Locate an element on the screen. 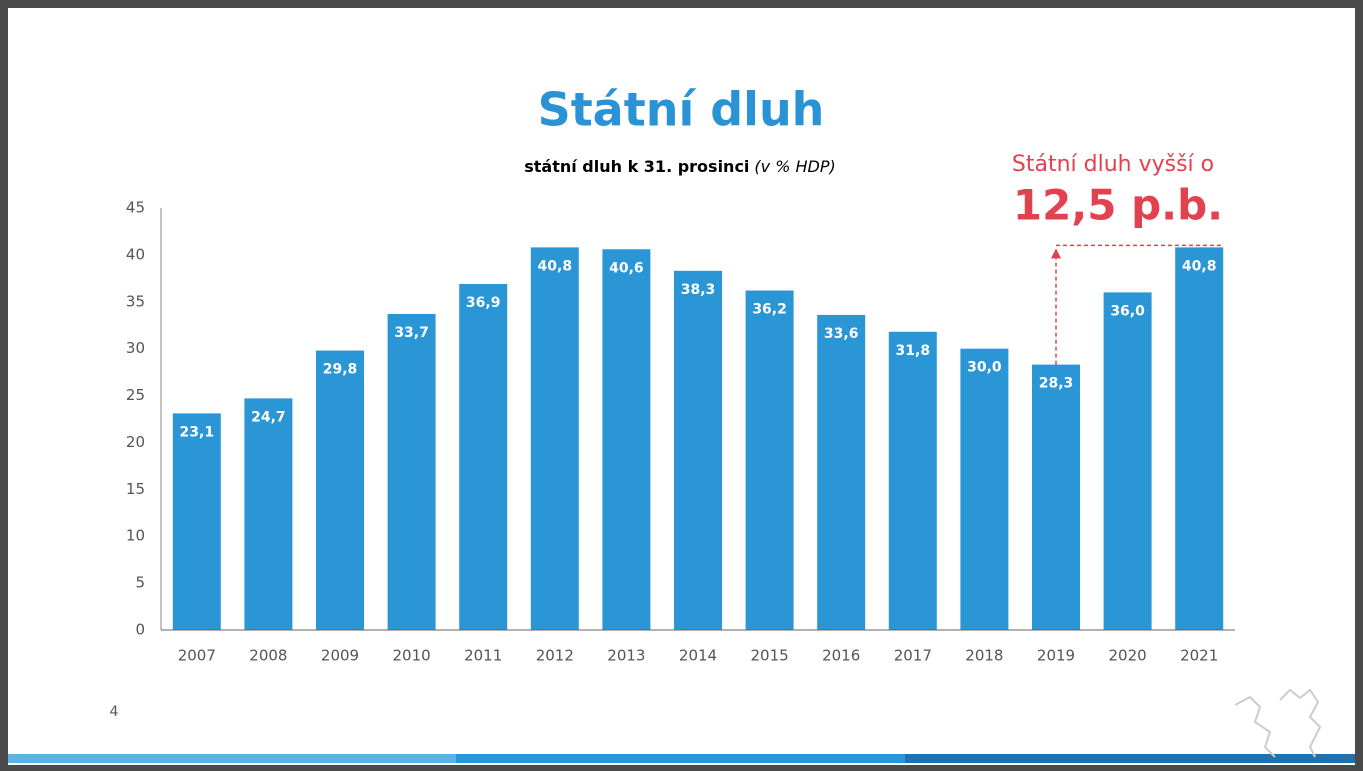 The height and width of the screenshot is (771, 1363). y-tick-label: 20 is located at coordinates (135, 442).